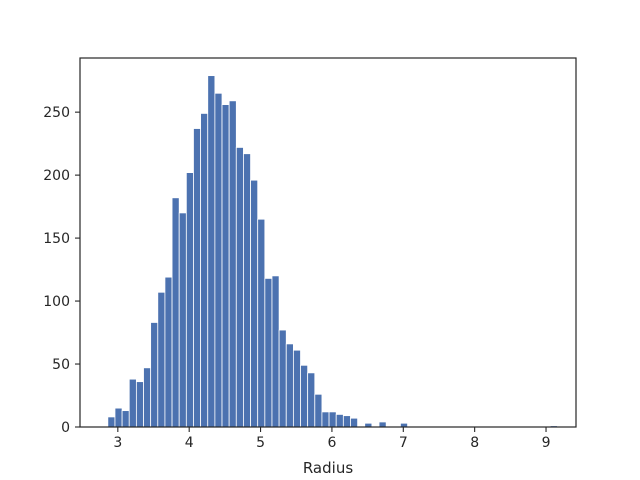 This screenshot has width=640, height=480. I want to click on x-tick-label: 8, so click(474, 443).